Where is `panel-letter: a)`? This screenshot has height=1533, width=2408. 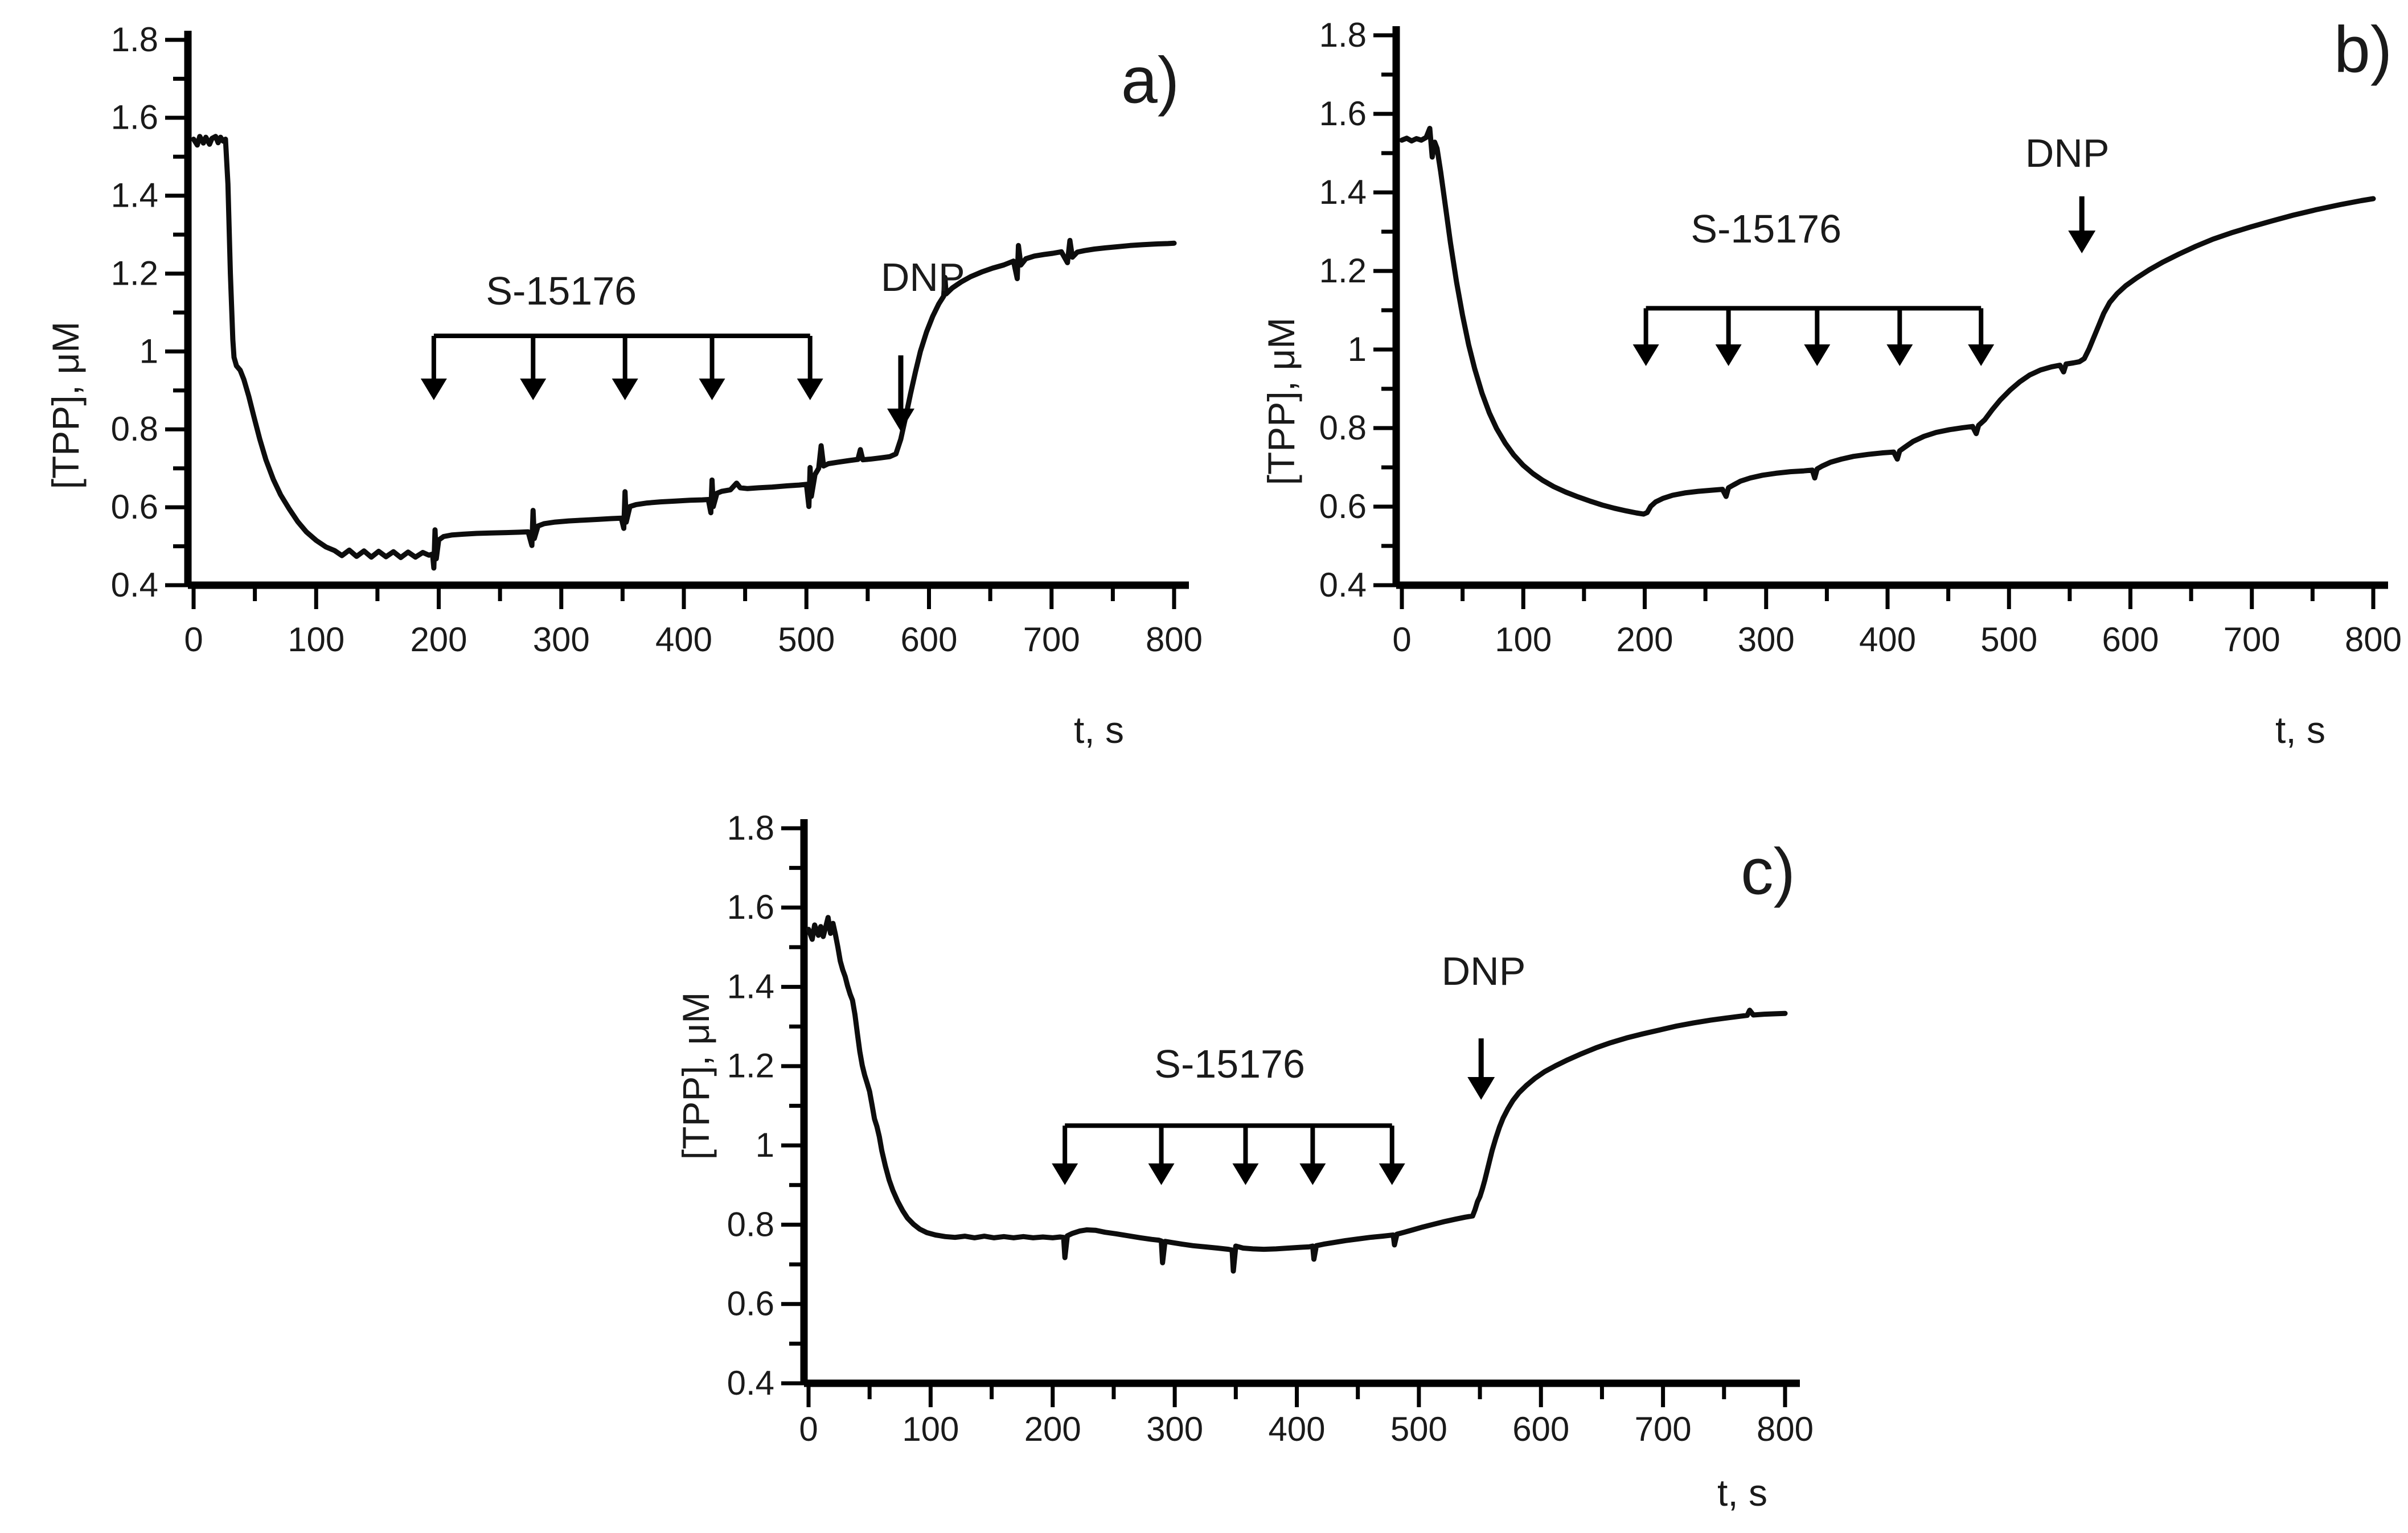
panel-letter: a) is located at coordinates (1150, 80).